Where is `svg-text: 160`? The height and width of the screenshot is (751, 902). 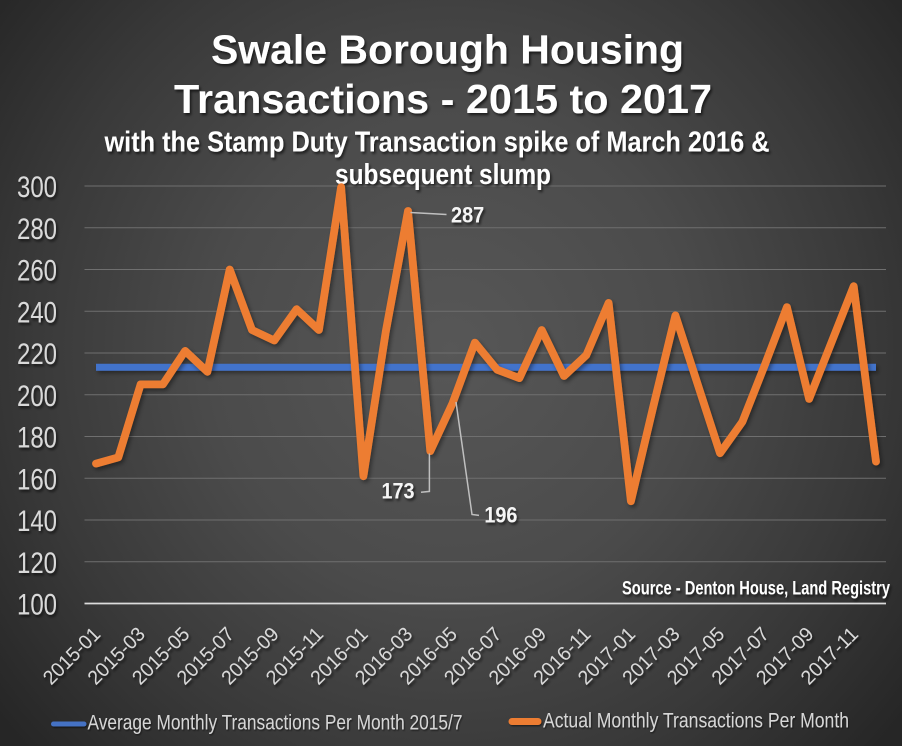 svg-text: 160 is located at coordinates (37, 479).